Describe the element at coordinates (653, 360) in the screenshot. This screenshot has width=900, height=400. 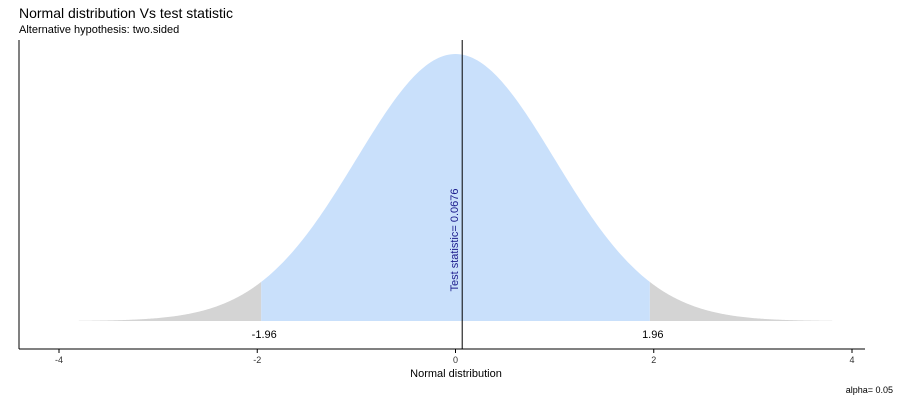
I see `x-tick-label: 2` at that location.